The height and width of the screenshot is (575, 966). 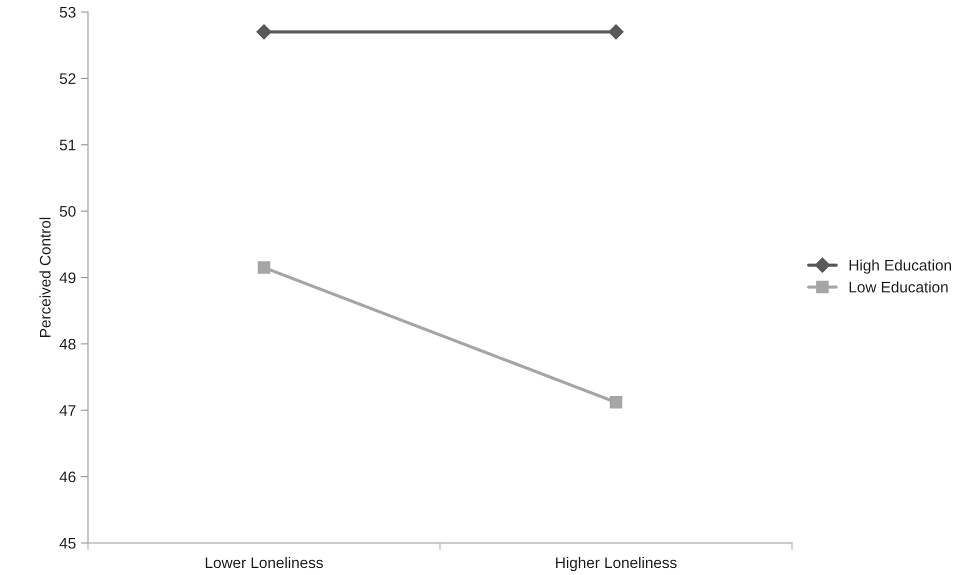 What do you see at coordinates (68, 78) in the screenshot?
I see `y-tick-label: 52` at bounding box center [68, 78].